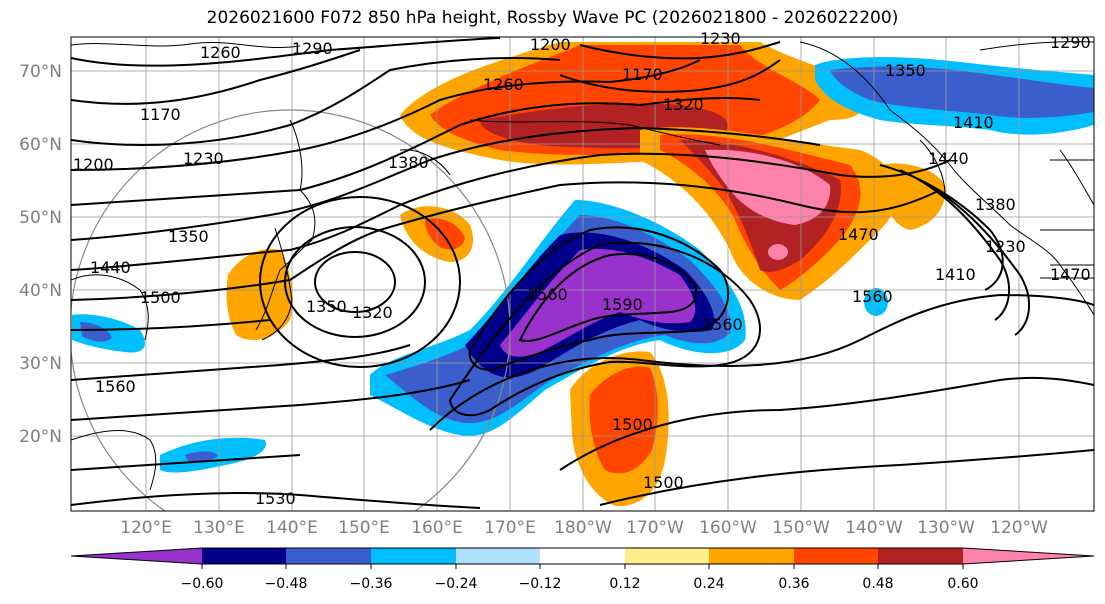 This screenshot has width=1105, height=604. I want to click on contour-label: 1530, so click(275, 498).